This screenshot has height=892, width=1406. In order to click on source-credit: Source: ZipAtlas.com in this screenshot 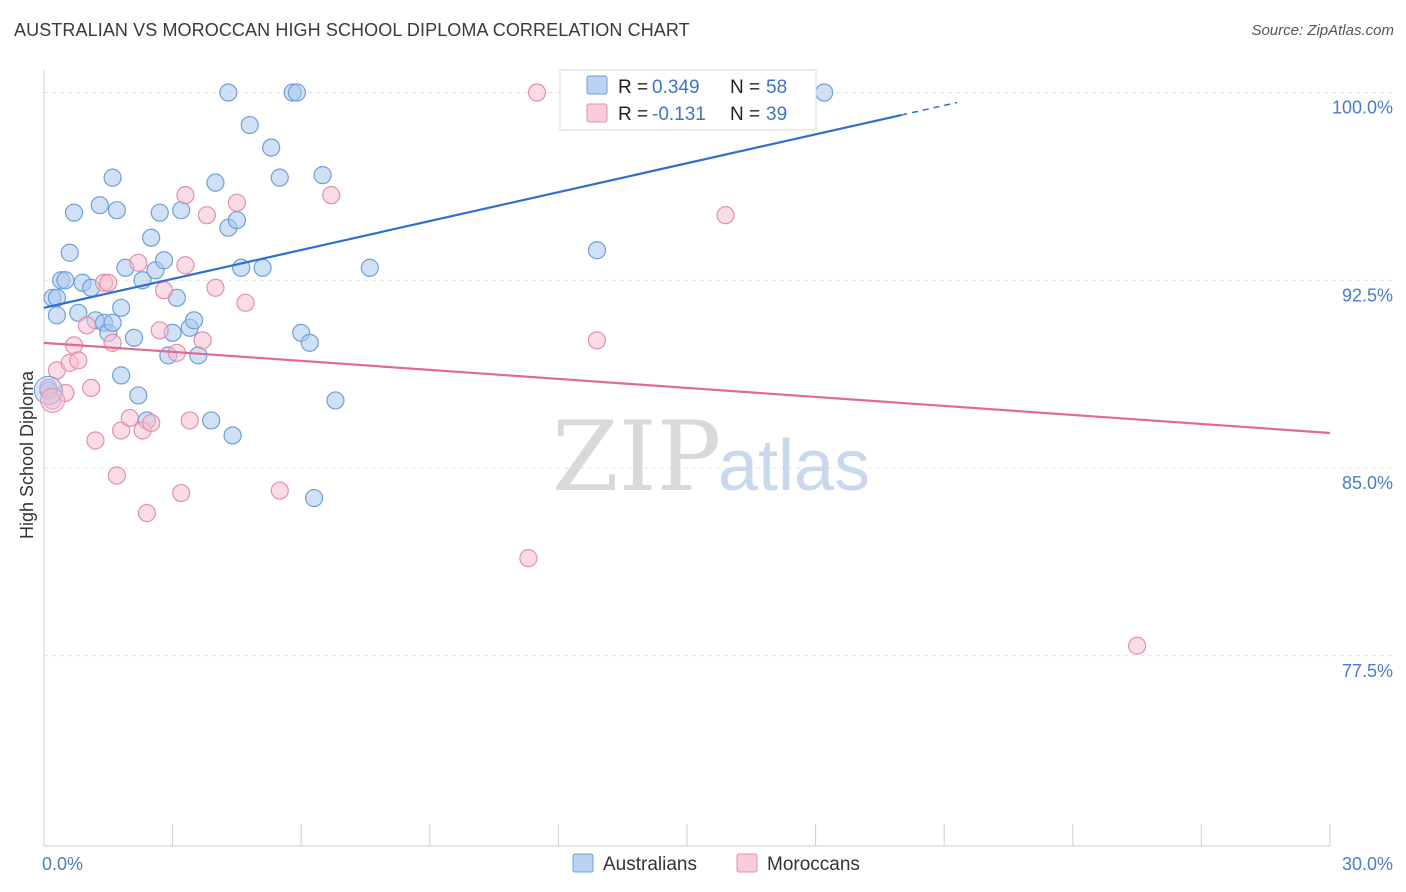, I will do `click(1322, 30)`.